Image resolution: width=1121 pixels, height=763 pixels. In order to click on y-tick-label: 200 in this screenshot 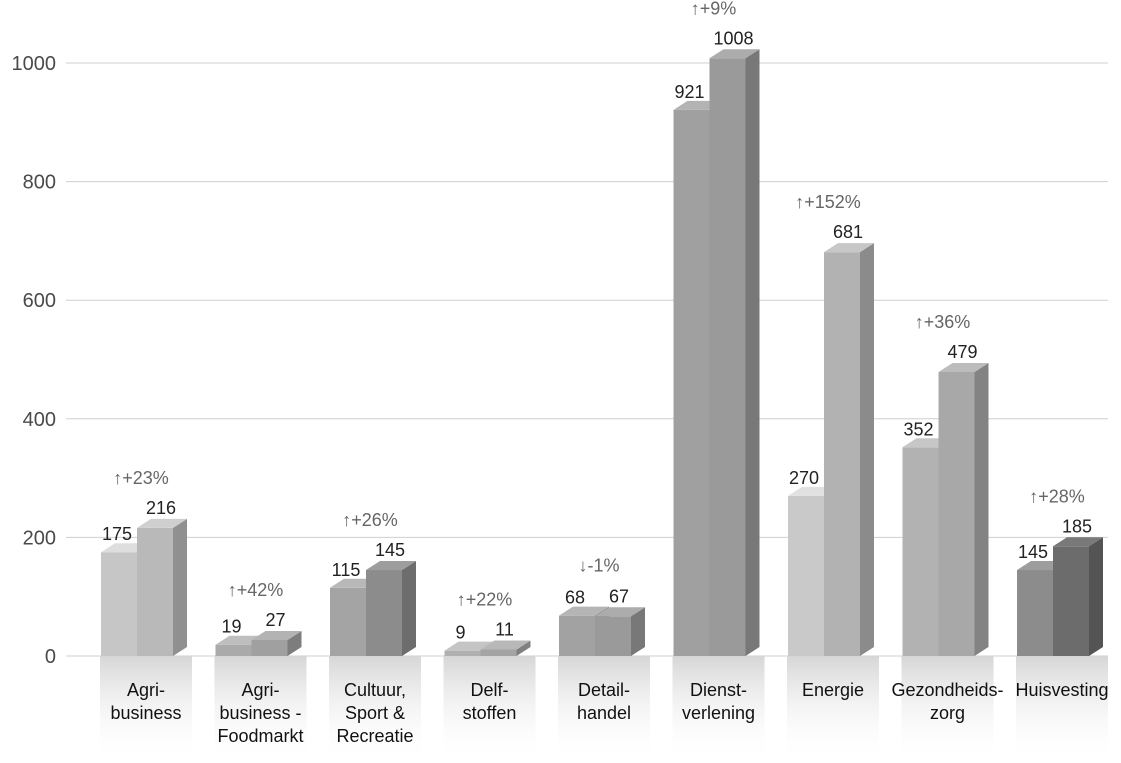, I will do `click(39, 538)`.